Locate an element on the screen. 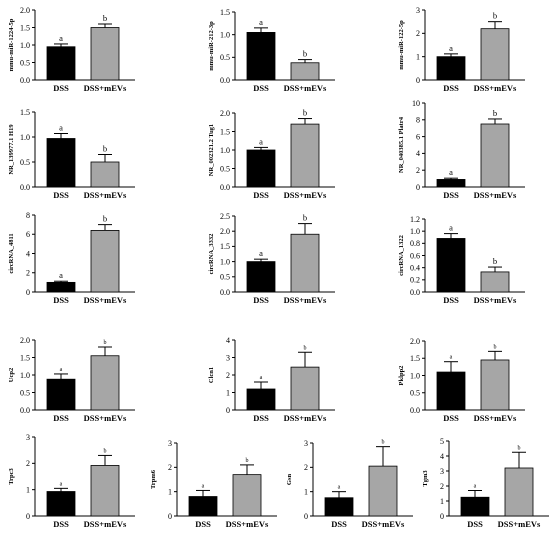  y-tick-label: 2.5 is located at coordinates (225, 216).